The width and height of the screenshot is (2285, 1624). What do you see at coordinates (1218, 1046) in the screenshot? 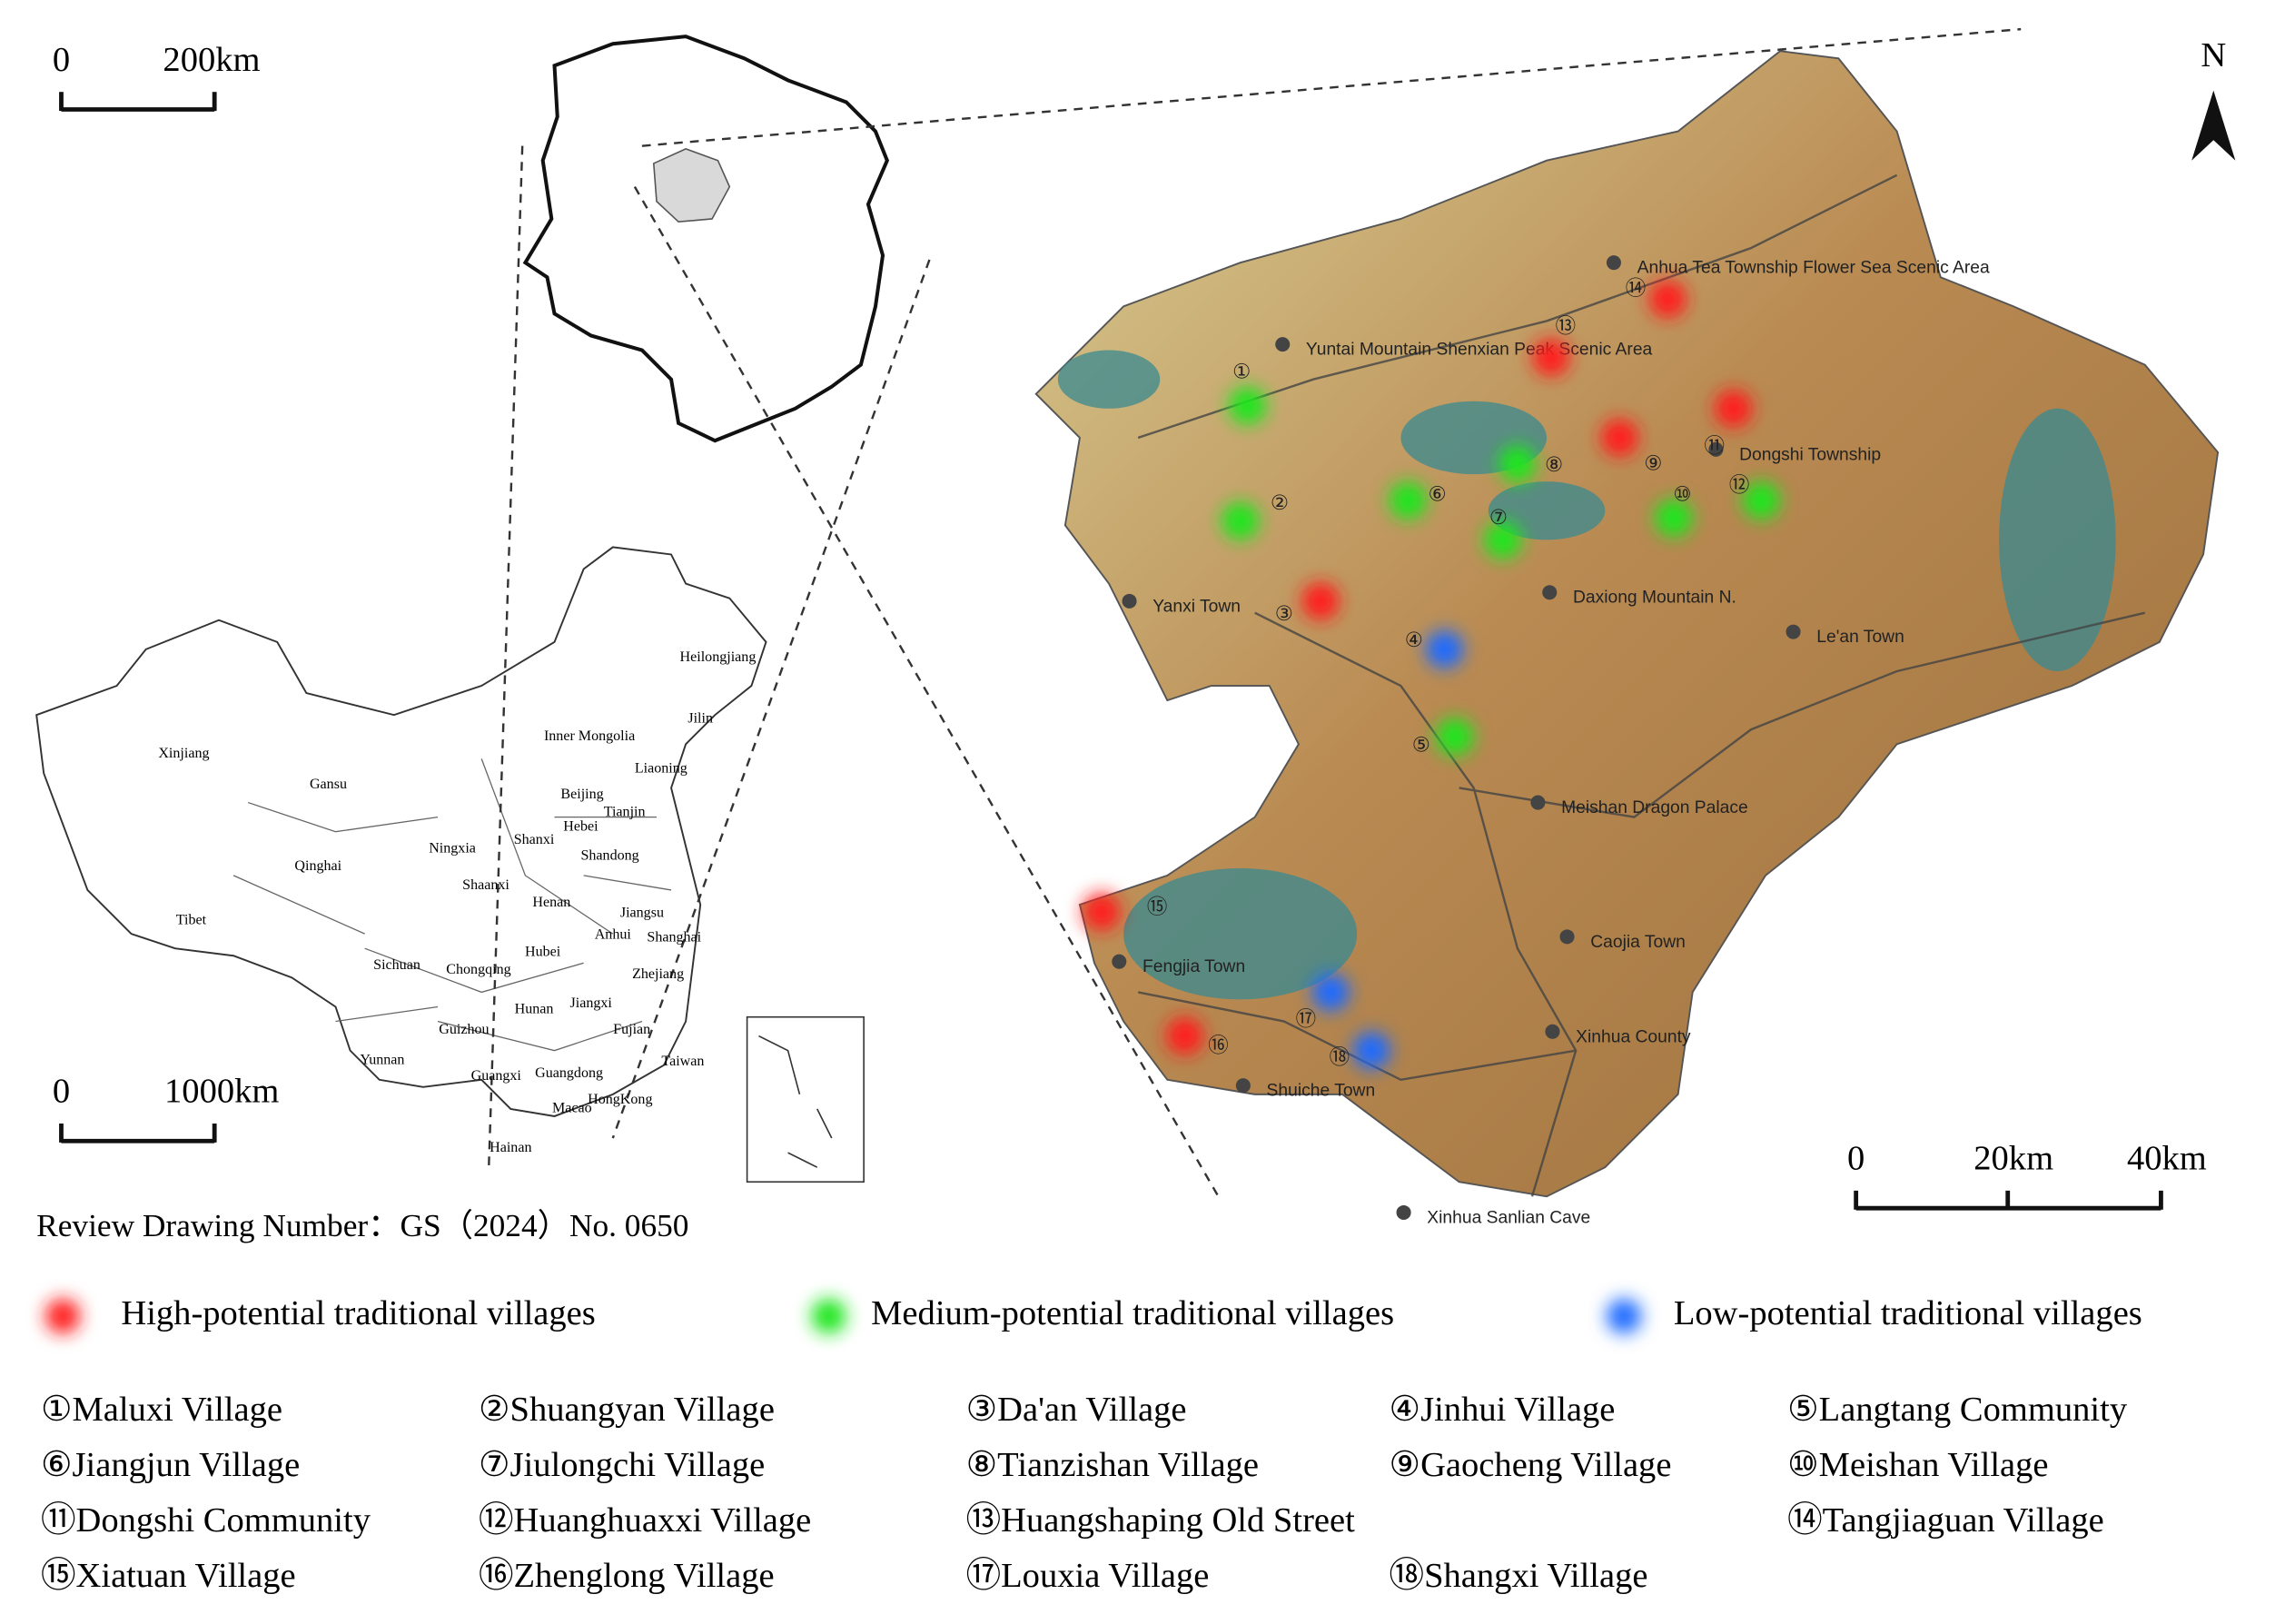
I see `village-marker: ⑯` at bounding box center [1218, 1046].